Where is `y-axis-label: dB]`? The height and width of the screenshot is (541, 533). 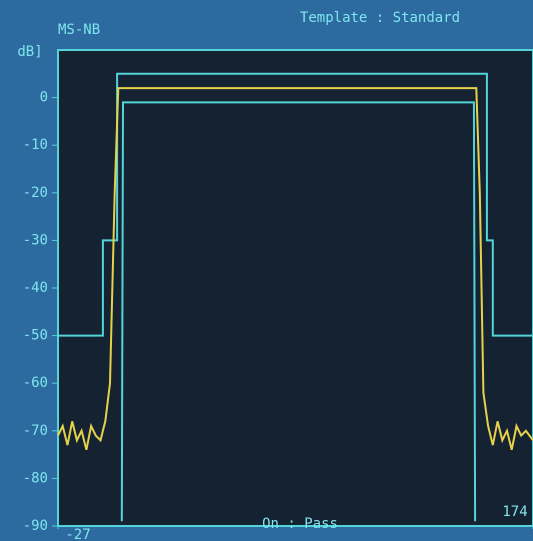 y-axis-label: dB] is located at coordinates (29, 52).